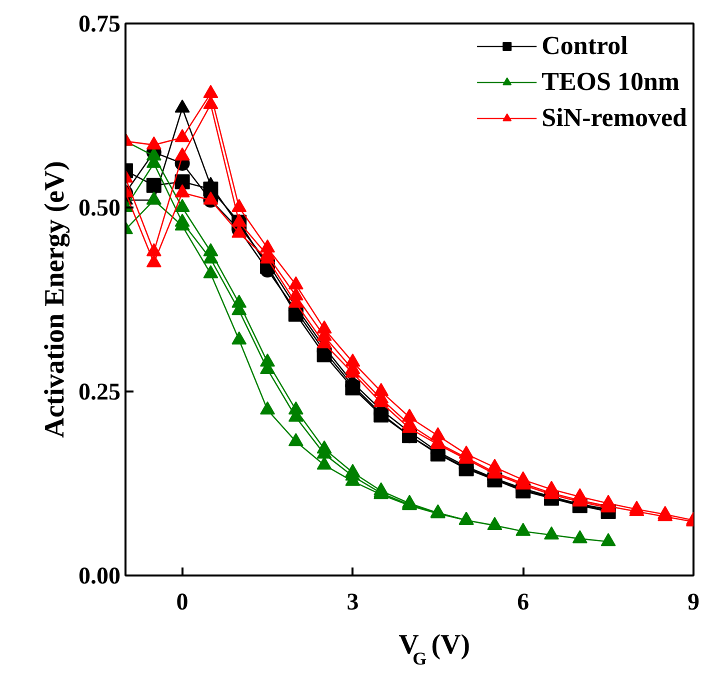 The width and height of the screenshot is (707, 689). I want to click on y-tick-label: 0.50, so click(99, 209).